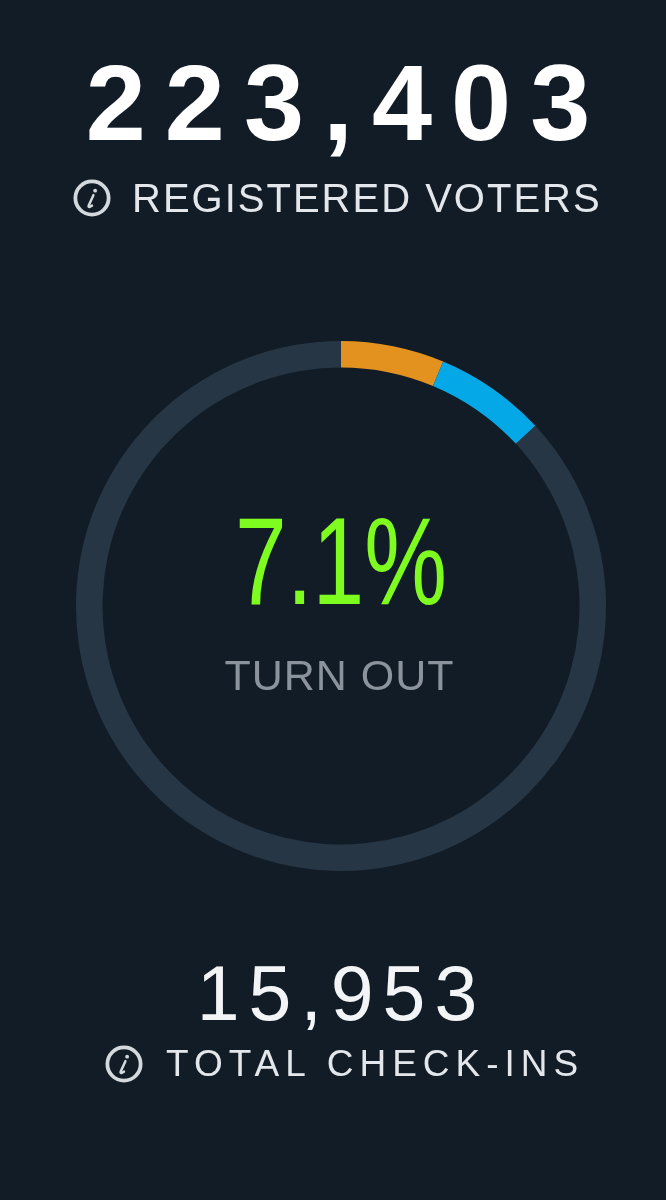 The height and width of the screenshot is (1200, 666). Describe the element at coordinates (367, 198) in the screenshot. I see `text: REGISTERED VOTERS` at that location.